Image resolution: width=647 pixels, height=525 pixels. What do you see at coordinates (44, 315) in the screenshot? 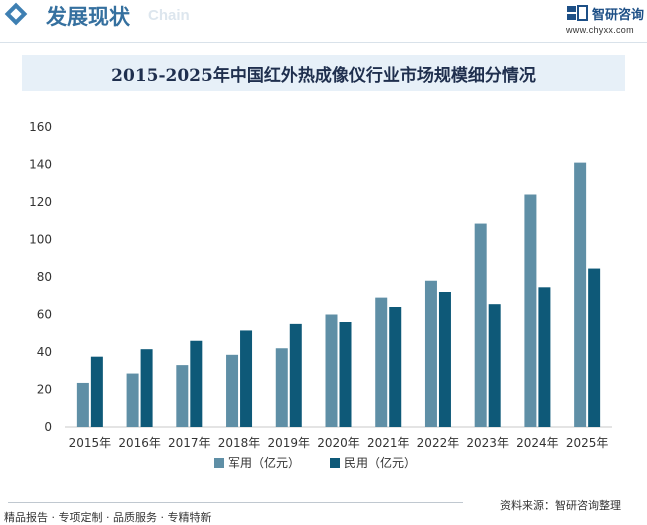
I see `y-tick-label: 60` at bounding box center [44, 315].